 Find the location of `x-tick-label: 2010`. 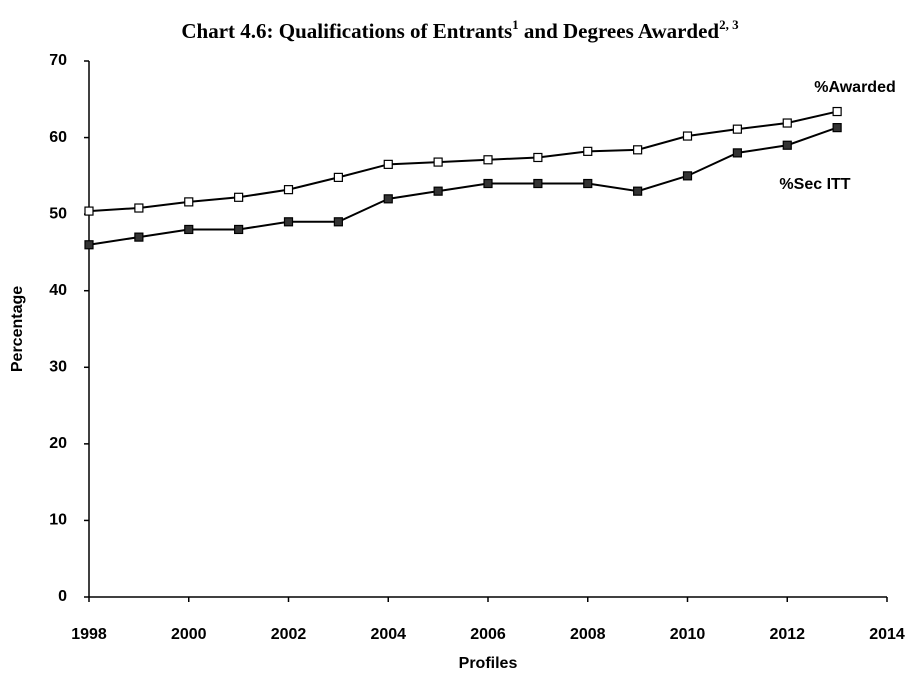

x-tick-label: 2010 is located at coordinates (688, 634).